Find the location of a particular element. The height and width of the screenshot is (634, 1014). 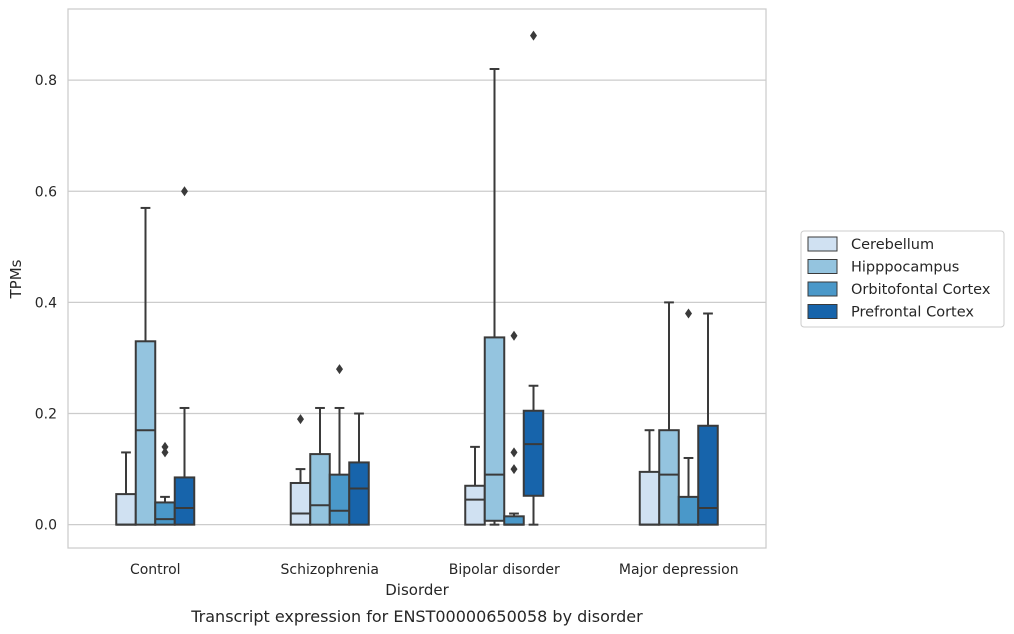

legend-entry-label: Cerebellum is located at coordinates (892, 245).